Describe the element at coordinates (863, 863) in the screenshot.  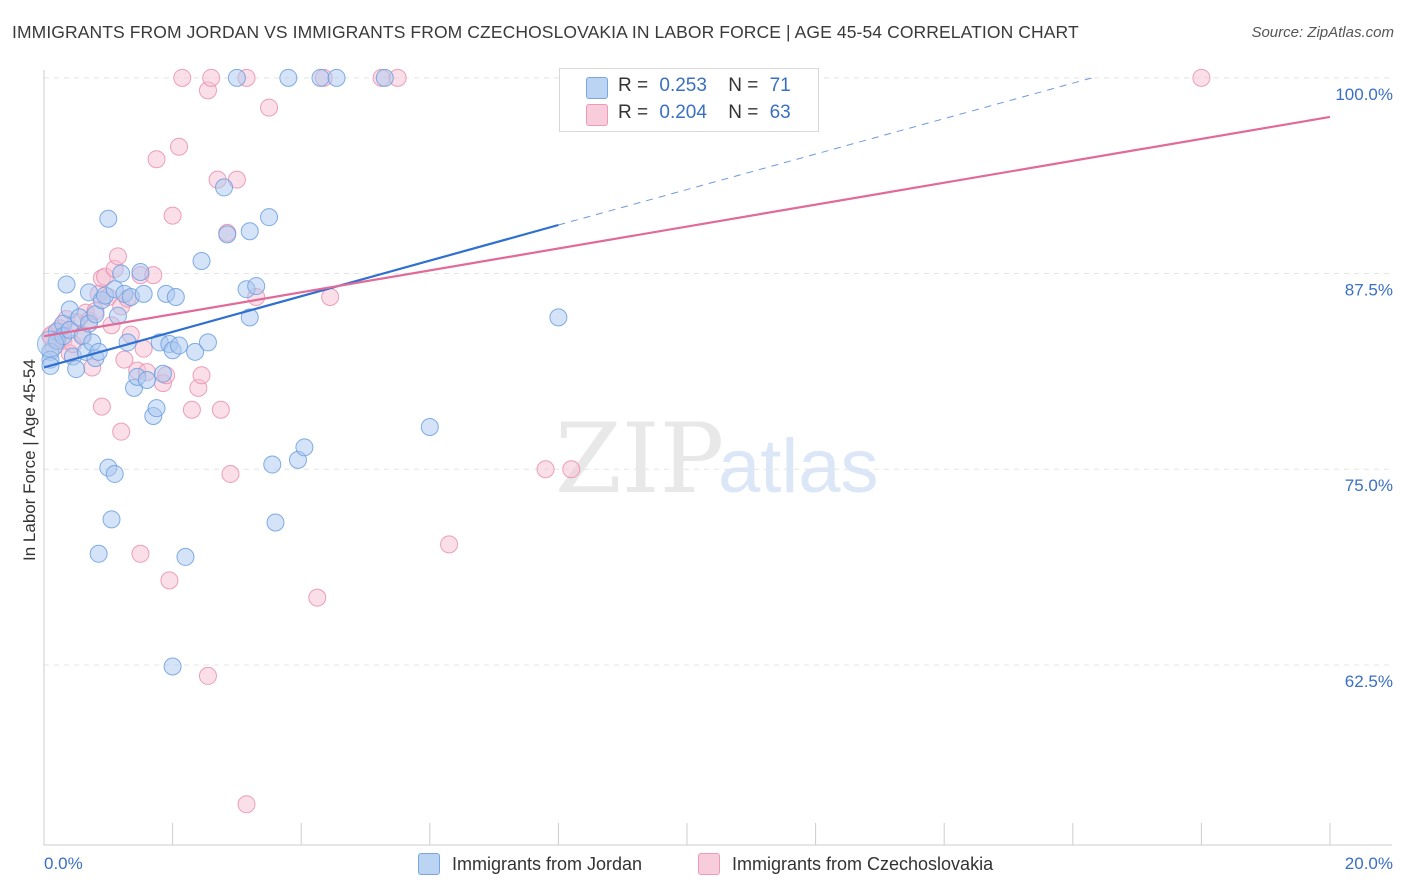
I see `bottom-legend-label-czechoslovakia: Immigrants from Czechoslovakia` at that location.